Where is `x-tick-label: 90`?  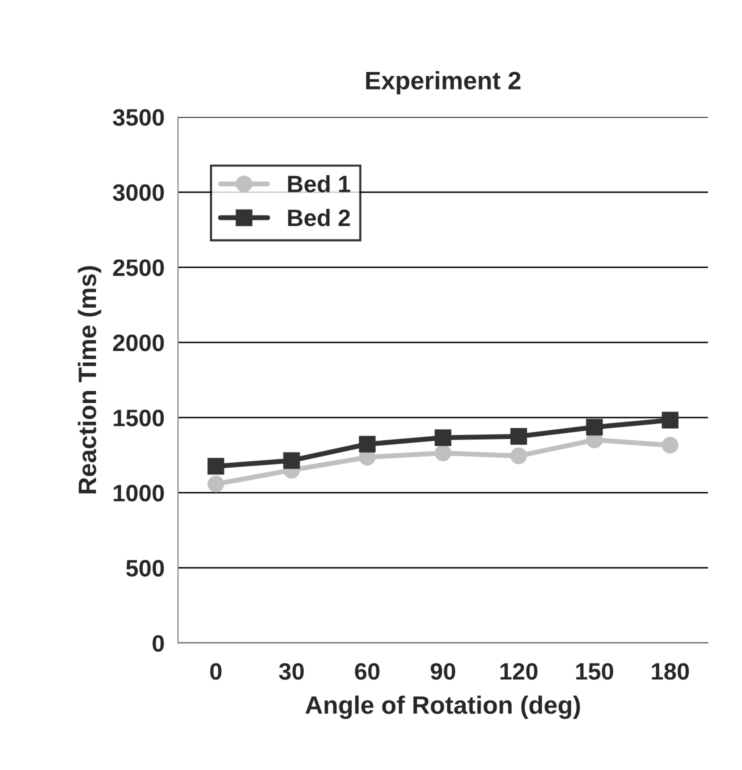
x-tick-label: 90 is located at coordinates (443, 671).